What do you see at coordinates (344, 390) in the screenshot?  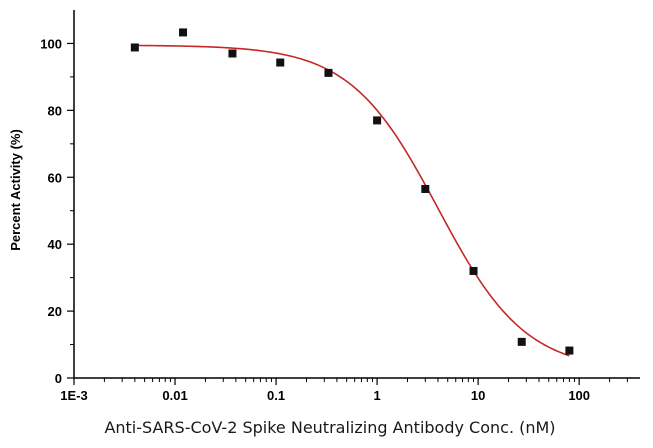 I see `x-axis-ticks: 1E-3 0.01 0.1 1 10 100` at bounding box center [344, 390].